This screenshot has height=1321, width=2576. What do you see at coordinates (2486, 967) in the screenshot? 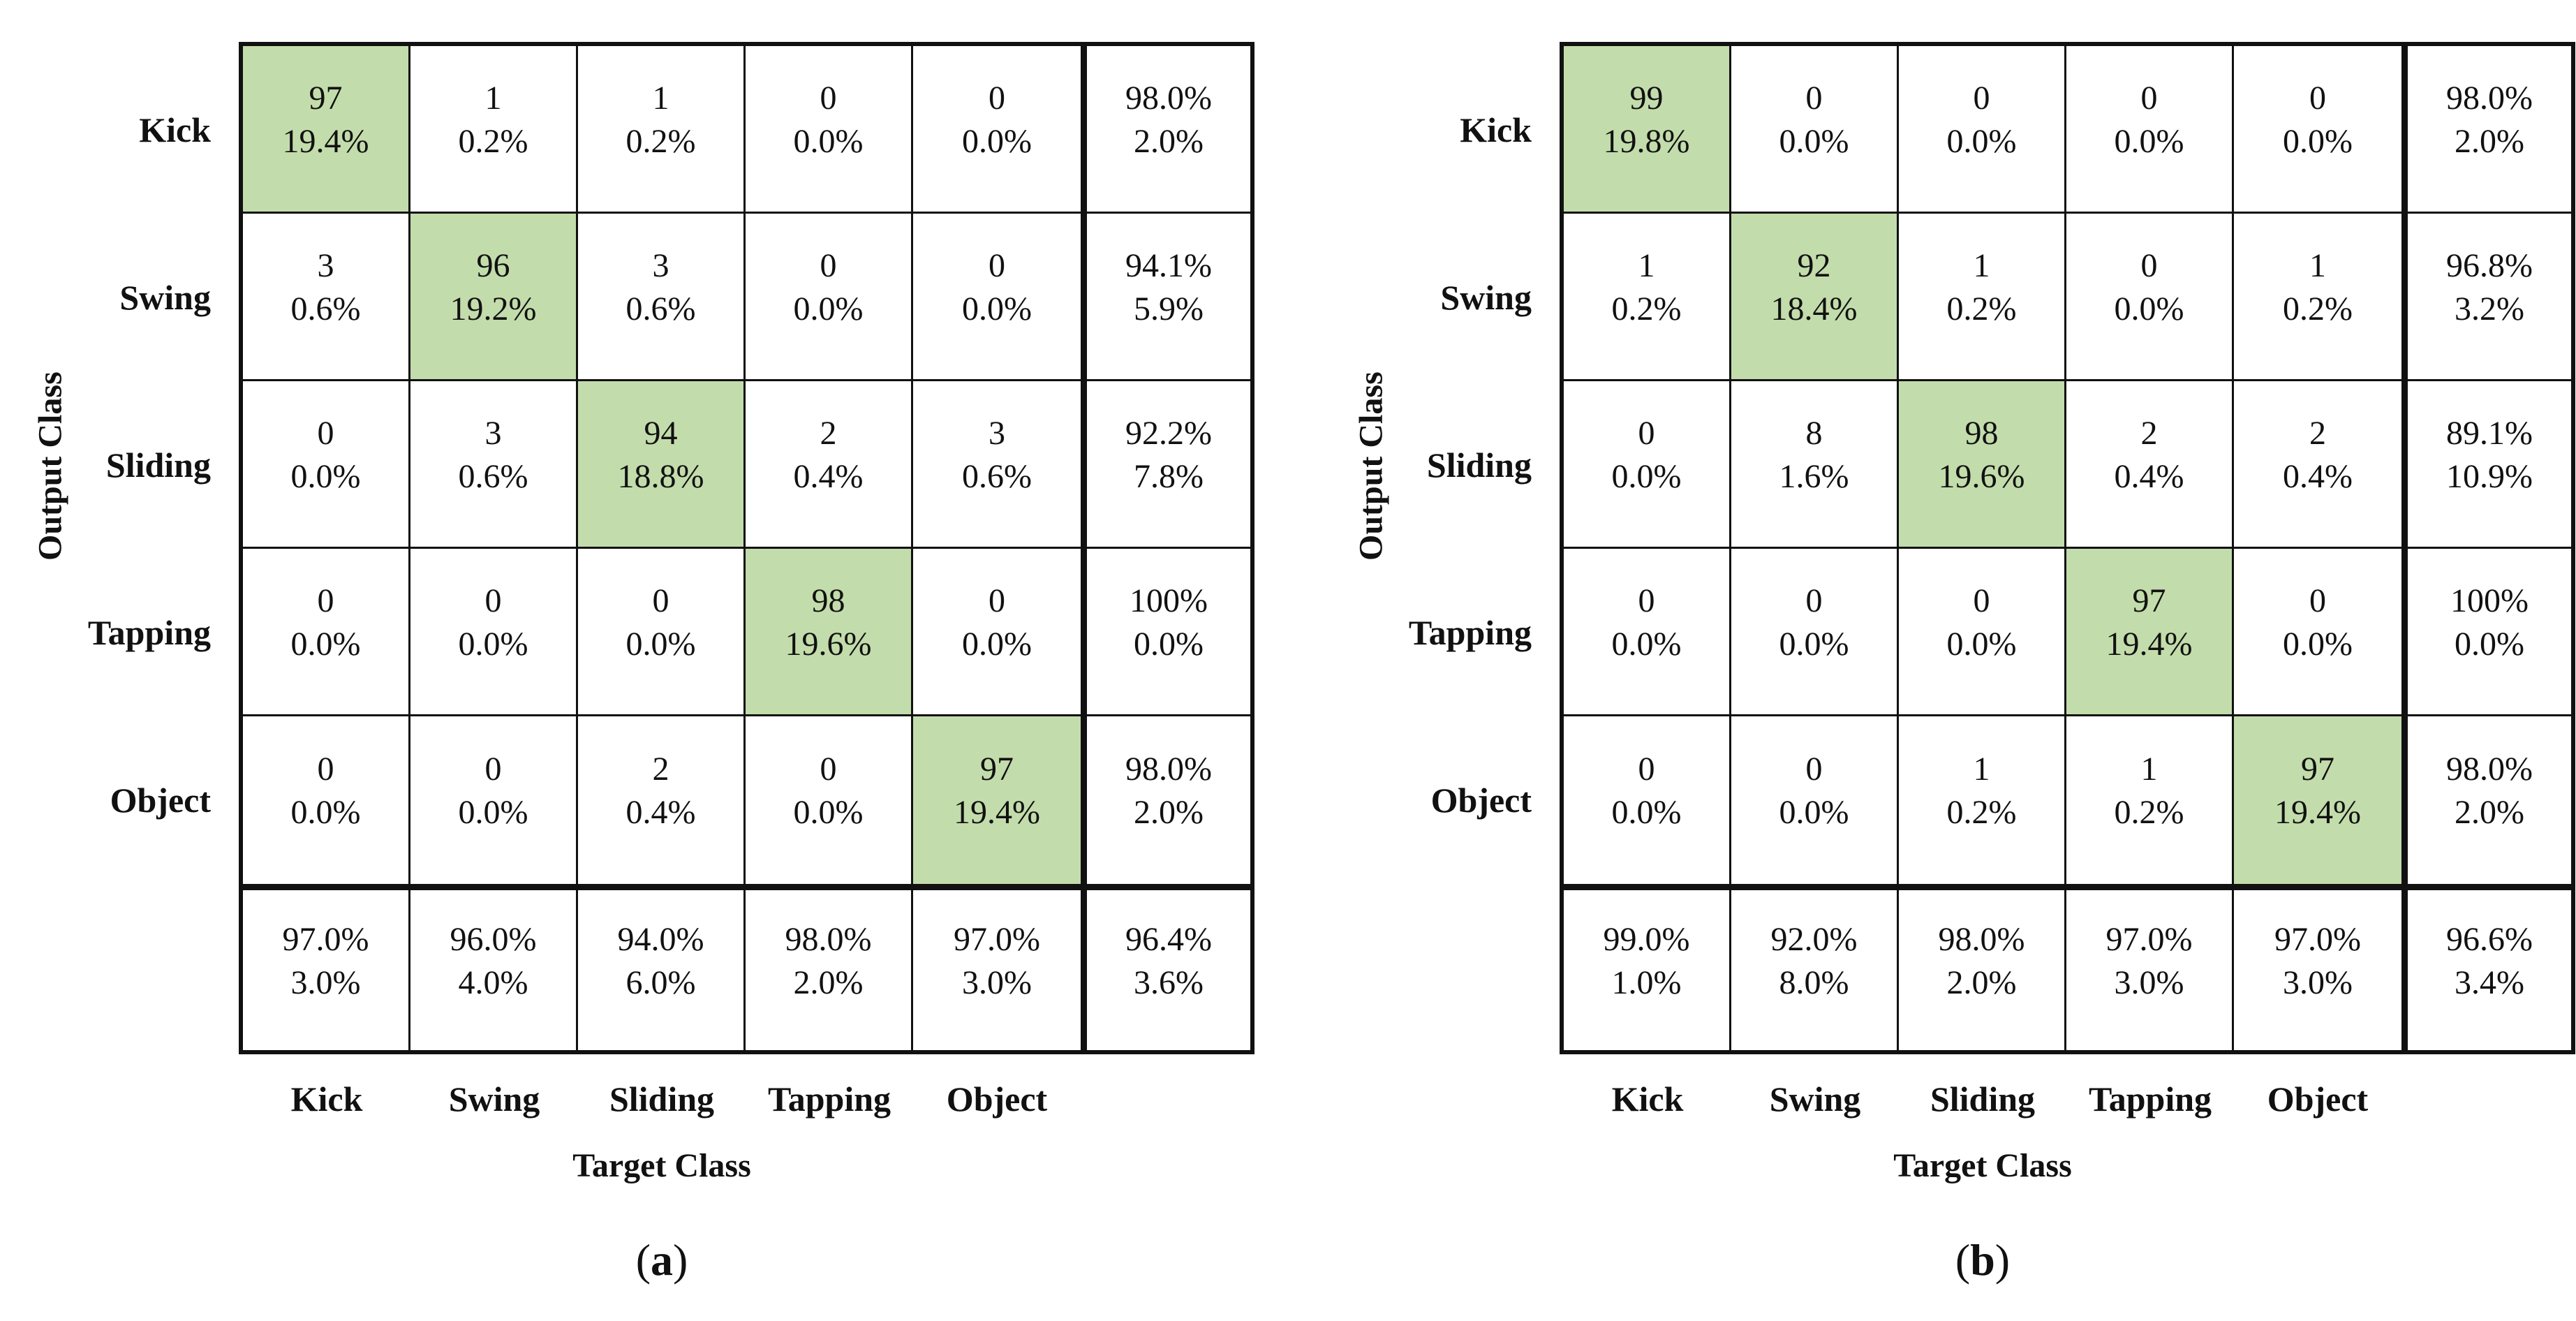
I see `overall-accuracy-cell: 96.6% 3.4%` at bounding box center [2486, 967].